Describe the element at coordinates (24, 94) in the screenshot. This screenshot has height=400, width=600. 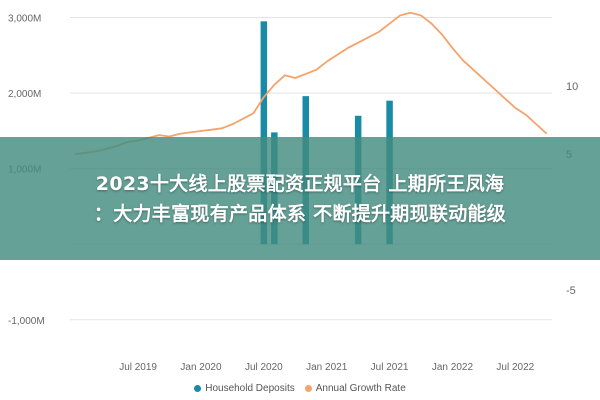
I see `y-tick-label: 2,000M` at that location.